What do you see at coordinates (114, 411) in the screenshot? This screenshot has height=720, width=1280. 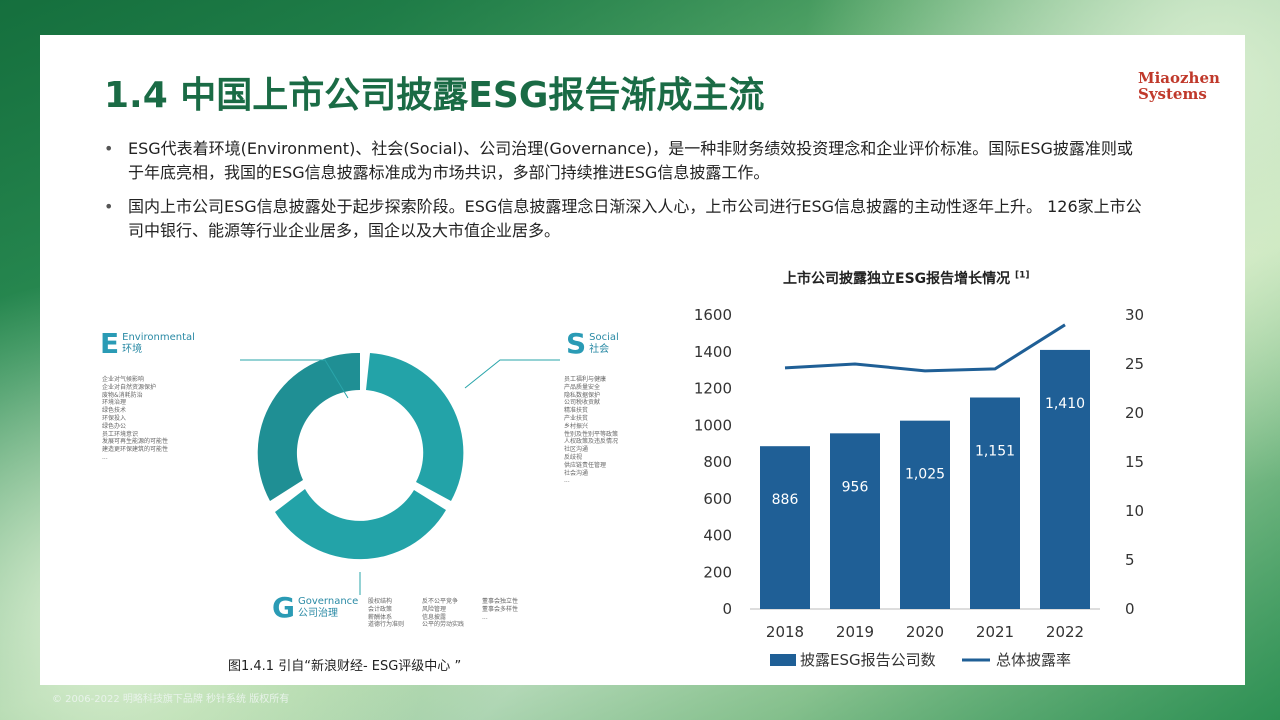 I see `esg-e-item: 绿色技术` at bounding box center [114, 411].